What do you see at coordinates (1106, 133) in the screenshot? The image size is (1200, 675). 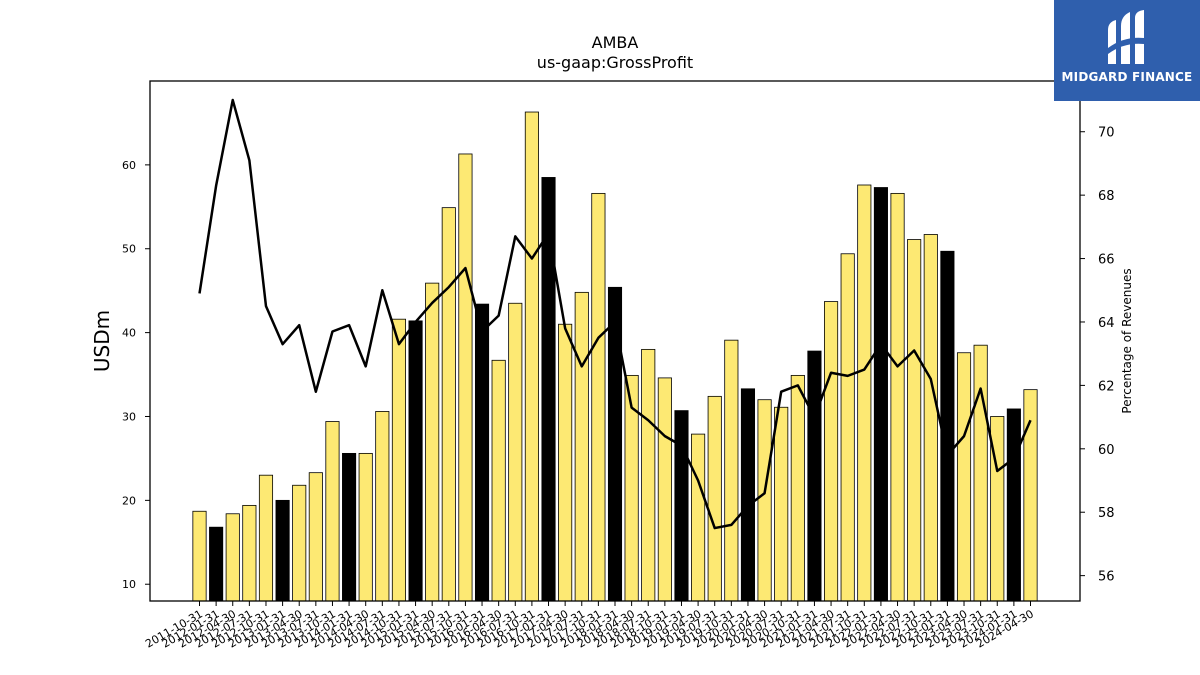 I see `y2-tick-label: 70` at bounding box center [1106, 133].